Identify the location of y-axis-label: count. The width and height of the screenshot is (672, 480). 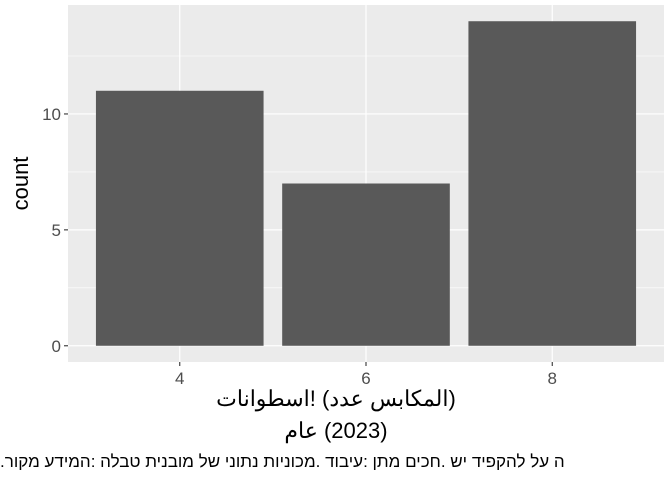
(20, 184).